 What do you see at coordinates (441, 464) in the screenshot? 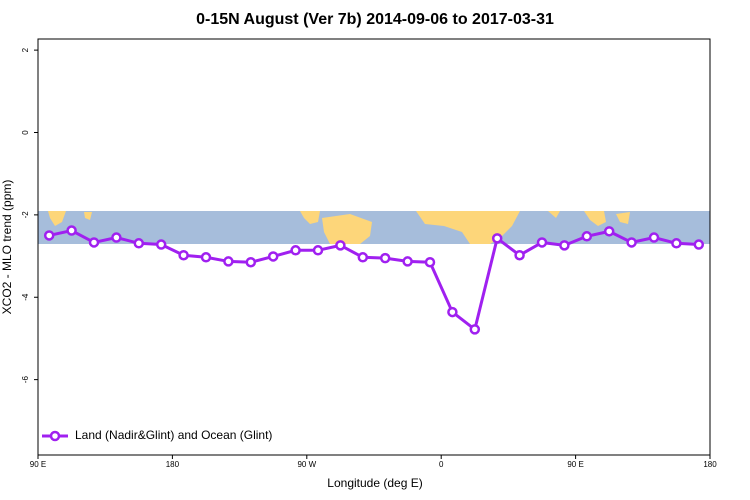
I see `x-tick-label: 0` at bounding box center [441, 464].